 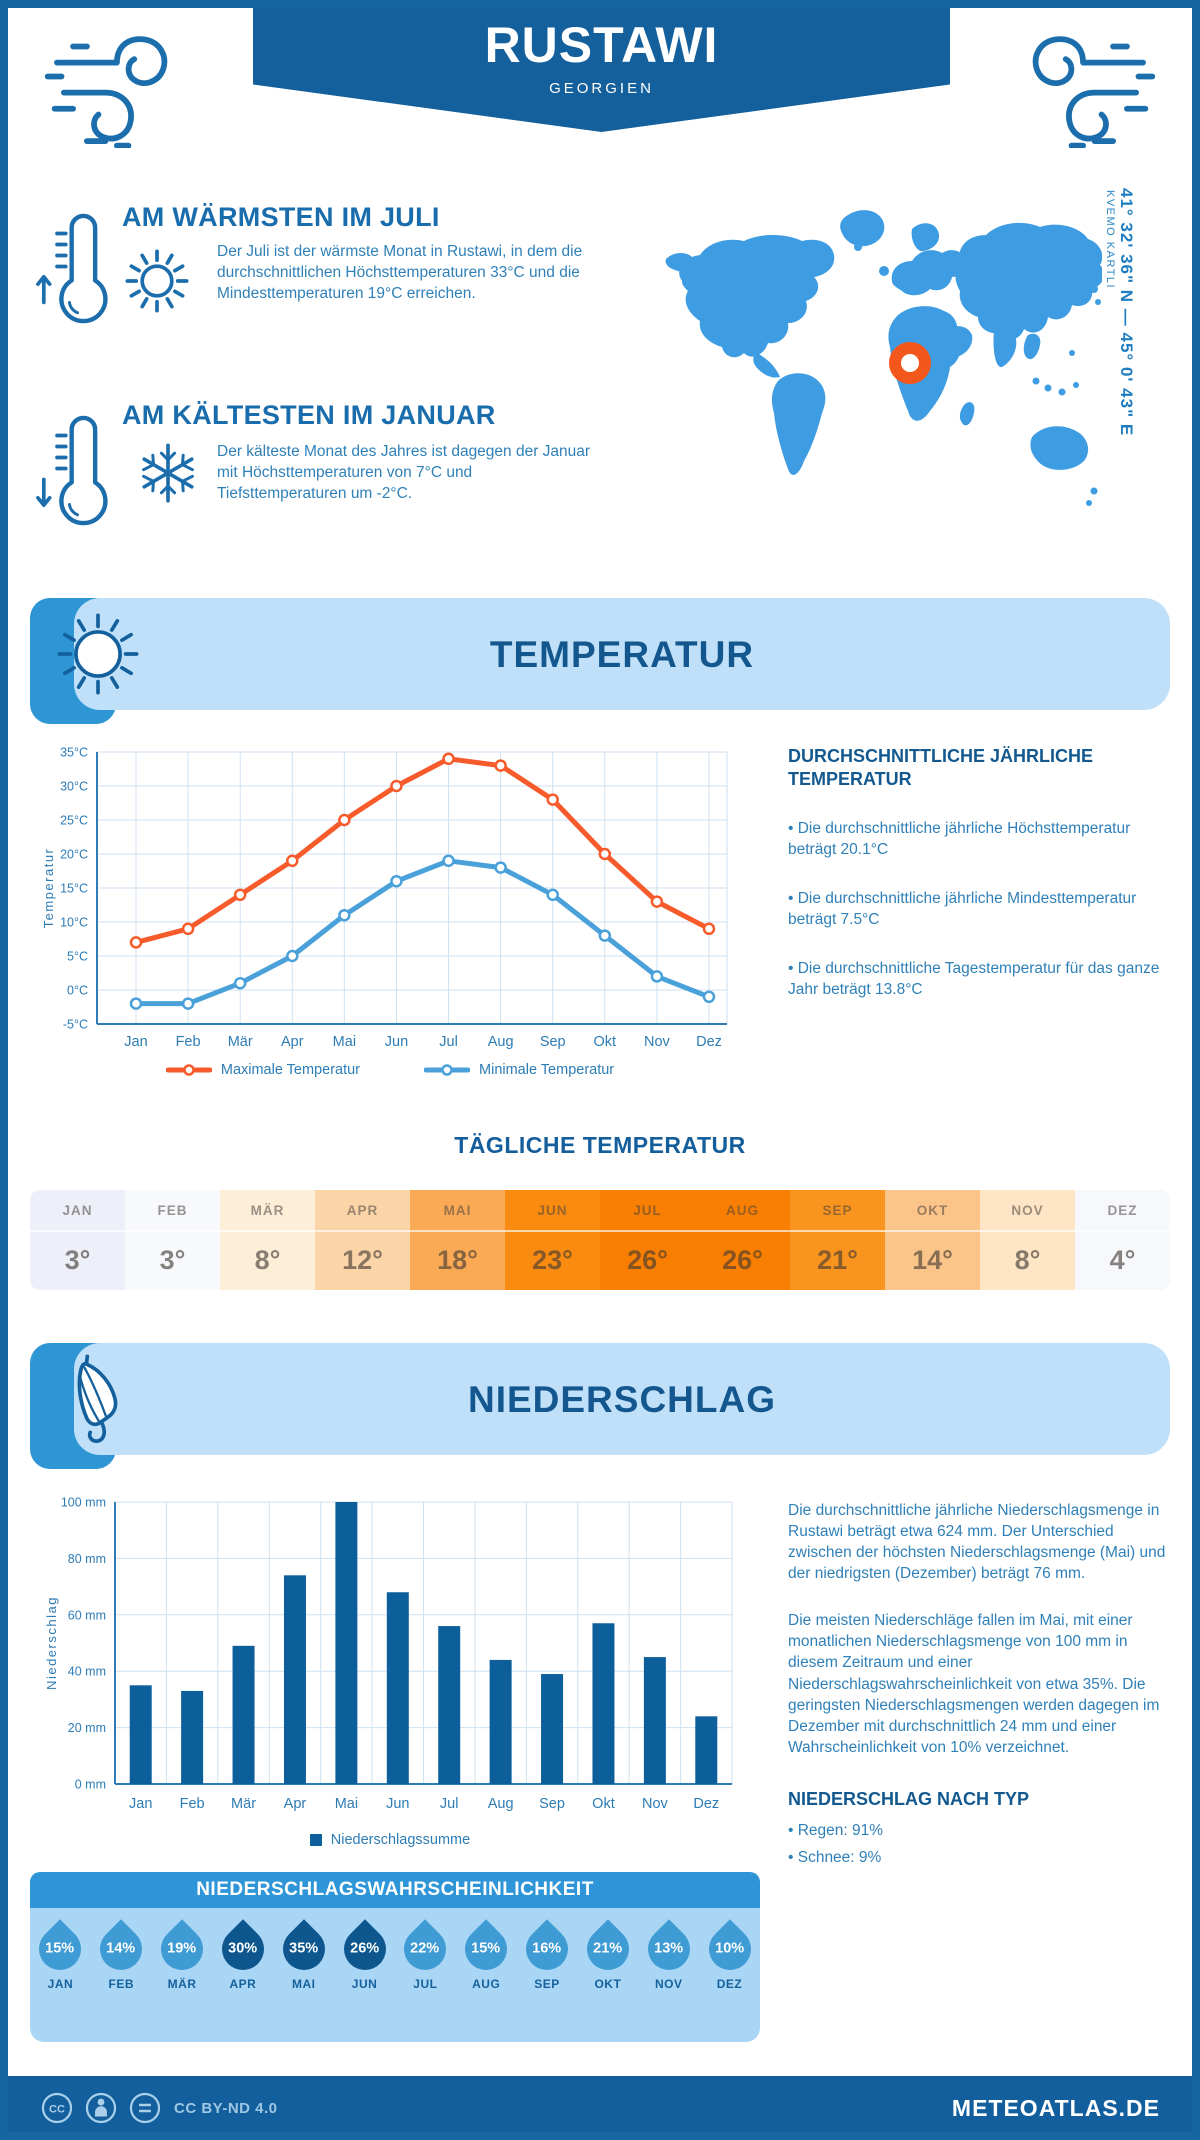 What do you see at coordinates (303, 1980) in the screenshot?
I see `probability-column: 35% MAI` at bounding box center [303, 1980].